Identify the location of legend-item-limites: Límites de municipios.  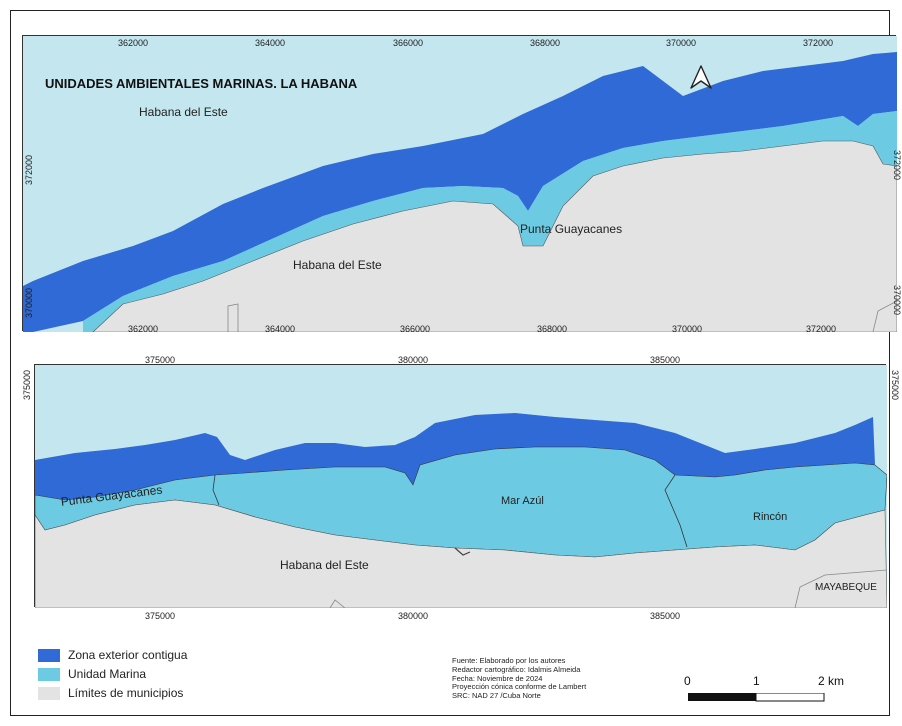
(110, 693).